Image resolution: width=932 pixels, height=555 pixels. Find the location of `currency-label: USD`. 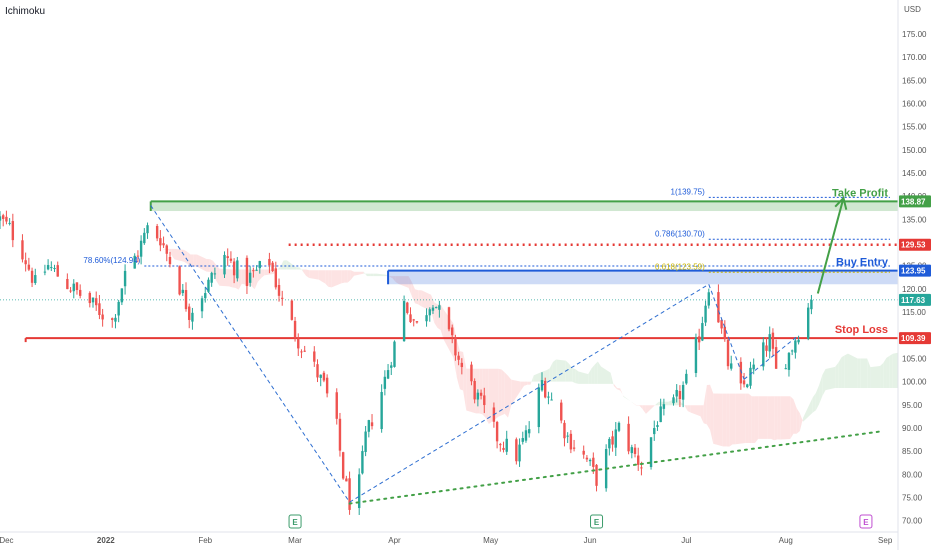

currency-label: USD is located at coordinates (912, 9).